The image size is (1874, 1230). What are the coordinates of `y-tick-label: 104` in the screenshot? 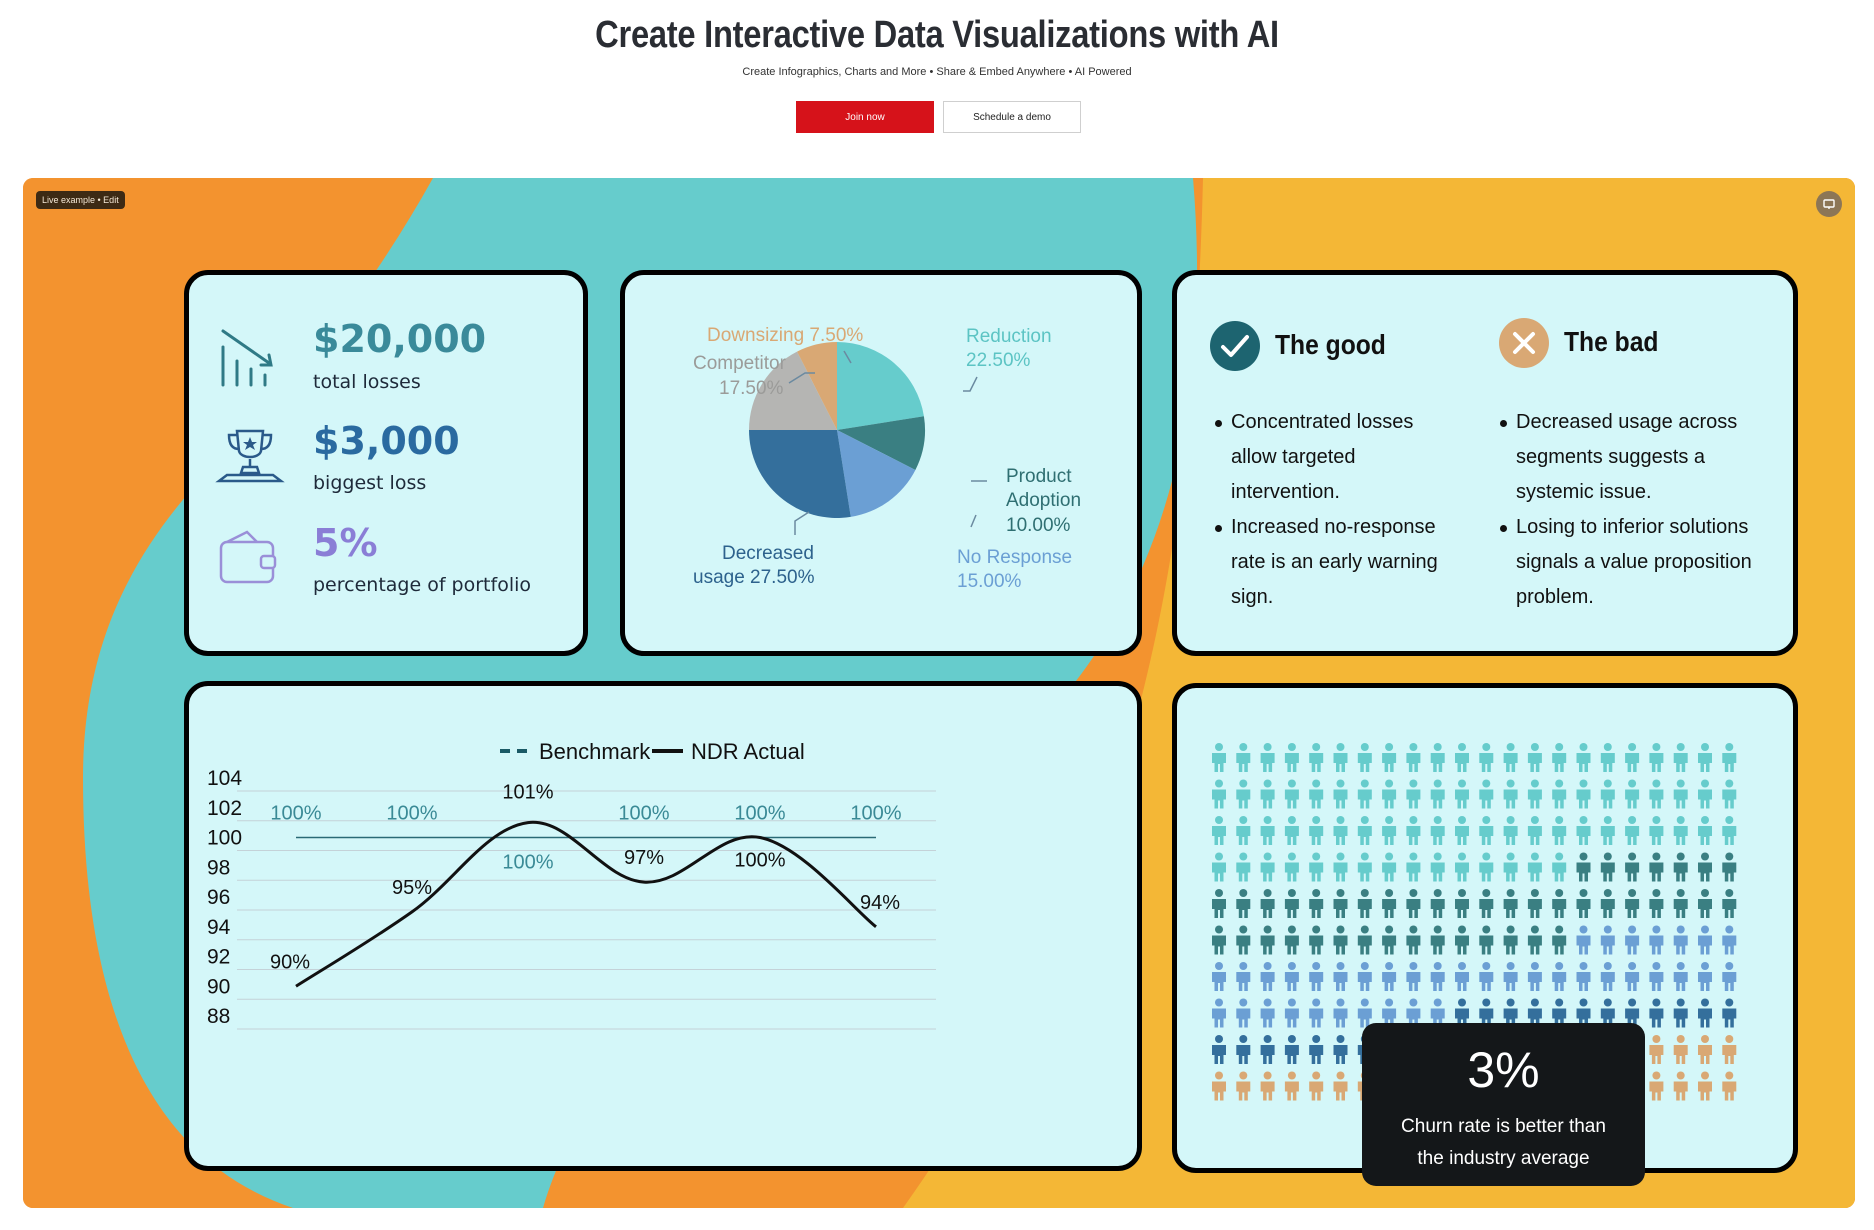 It's located at (224, 778).